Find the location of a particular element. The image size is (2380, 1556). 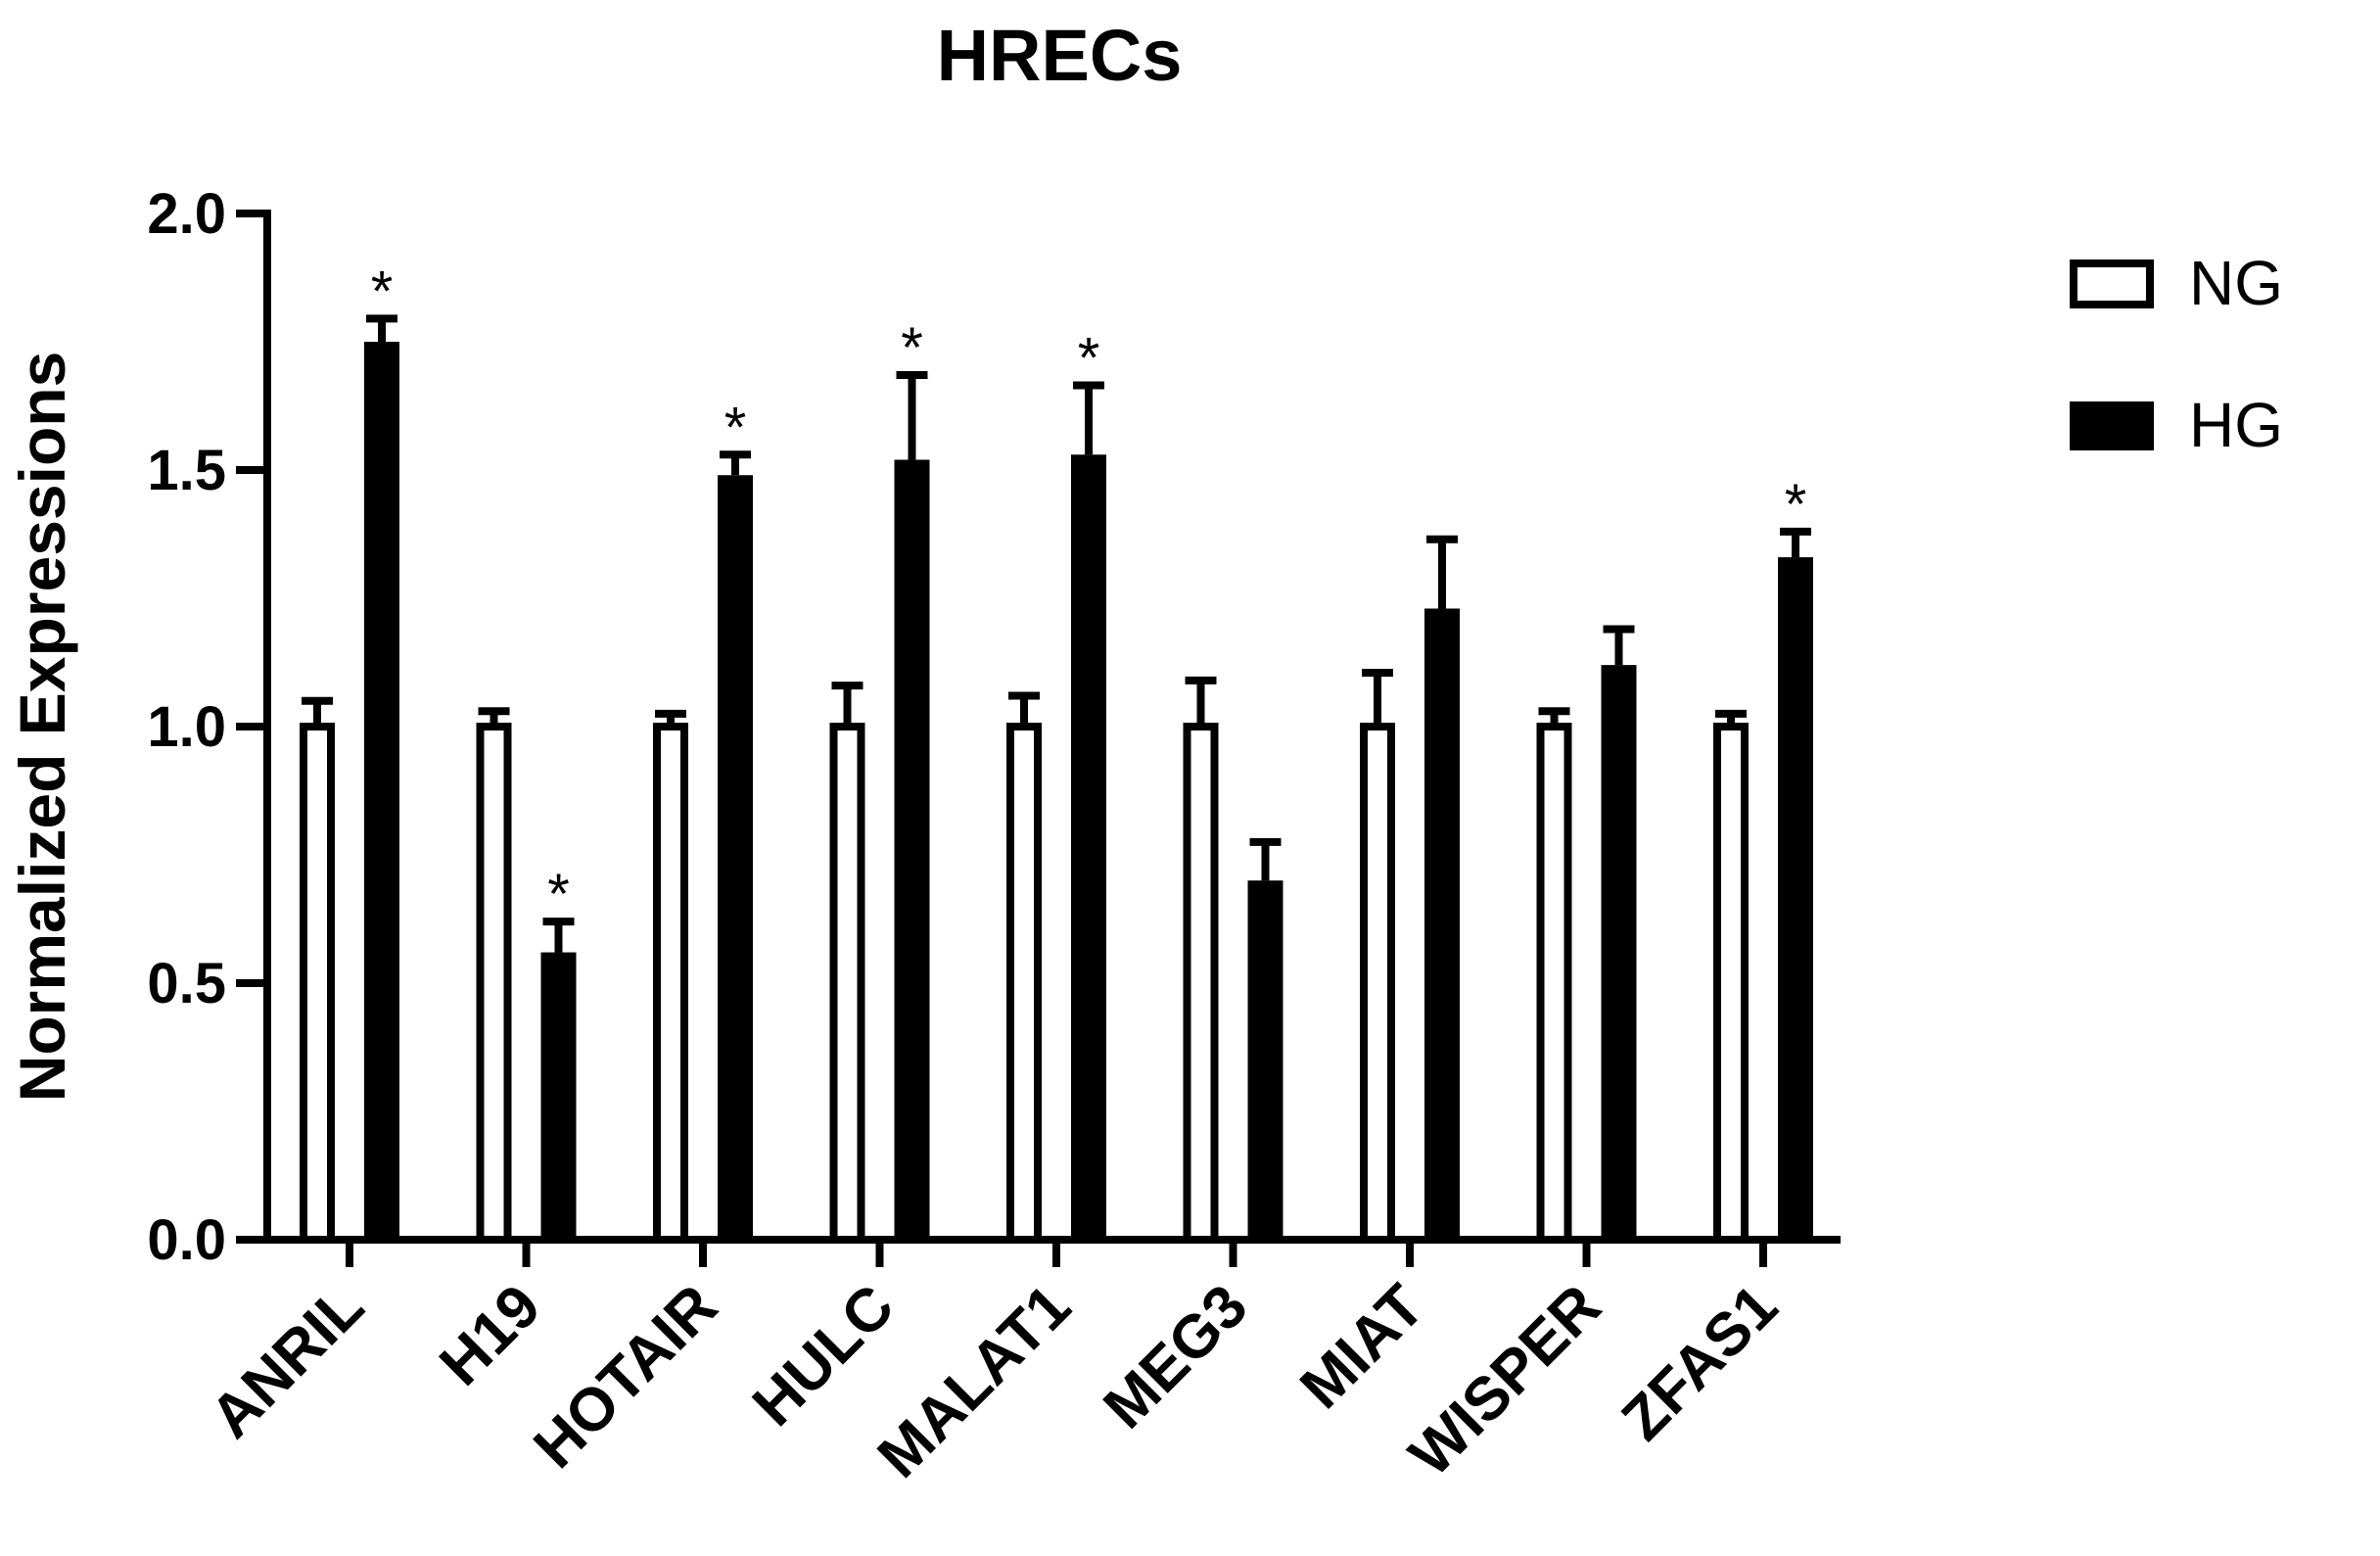

bar-hg-malat1 is located at coordinates (1088, 847).